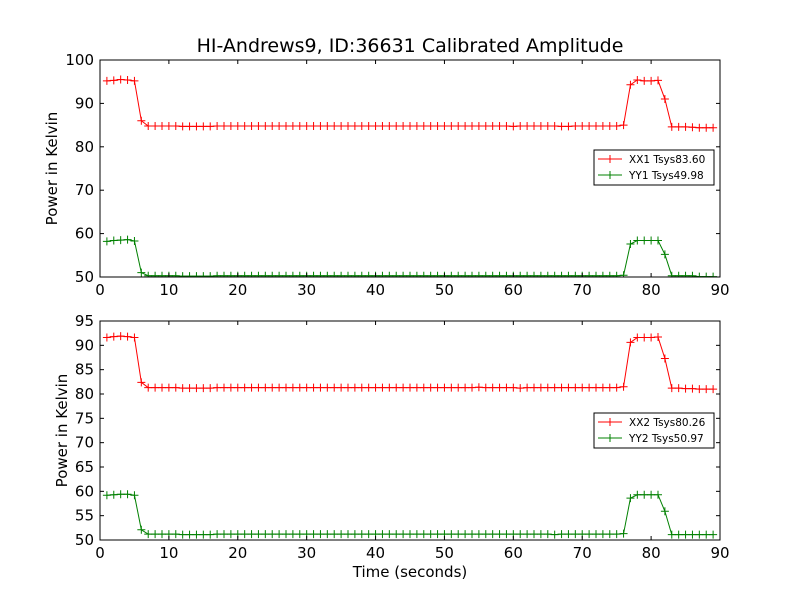 The image size is (800, 600). I want to click on x-tick-label: 0, so click(100, 290).